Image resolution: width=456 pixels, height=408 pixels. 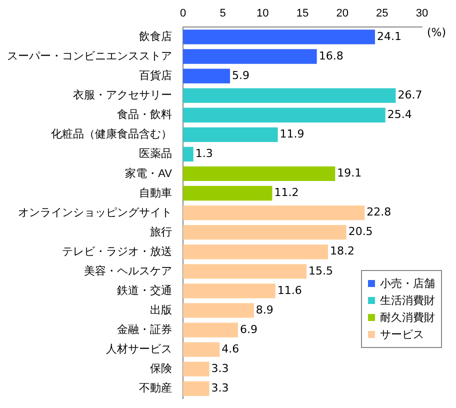 What do you see at coordinates (422, 14) in the screenshot?
I see `x-tick-label: 30` at bounding box center [422, 14].